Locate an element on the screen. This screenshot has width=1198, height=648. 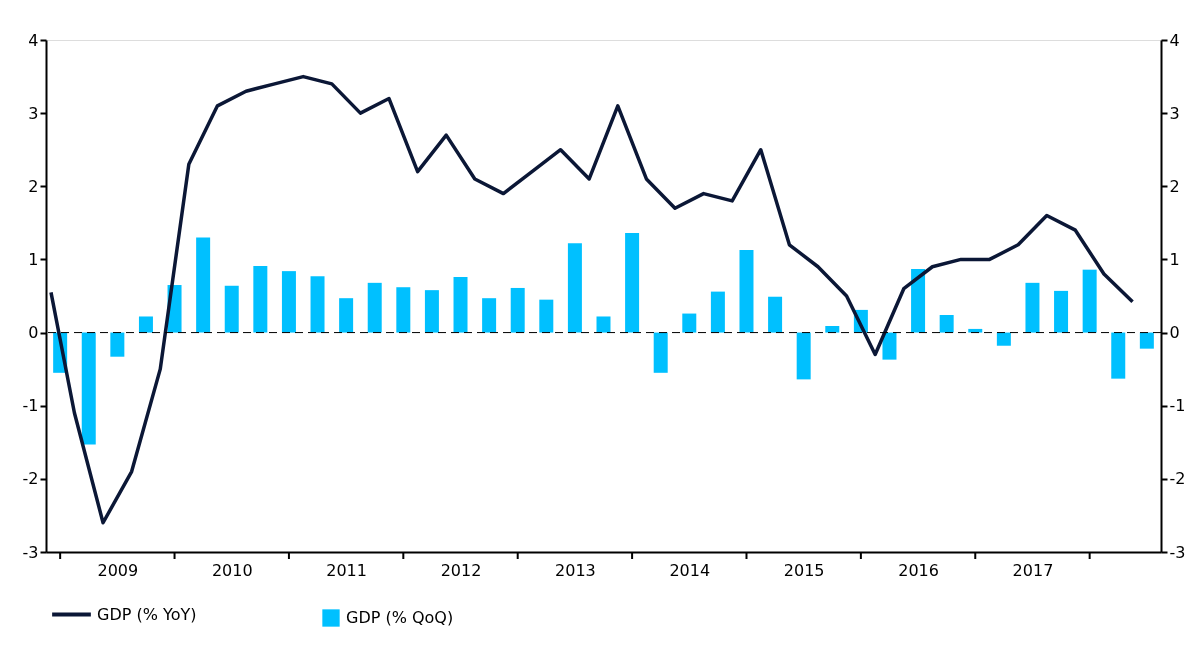
legend-label: GDP (% YoY) is located at coordinates (147, 614).